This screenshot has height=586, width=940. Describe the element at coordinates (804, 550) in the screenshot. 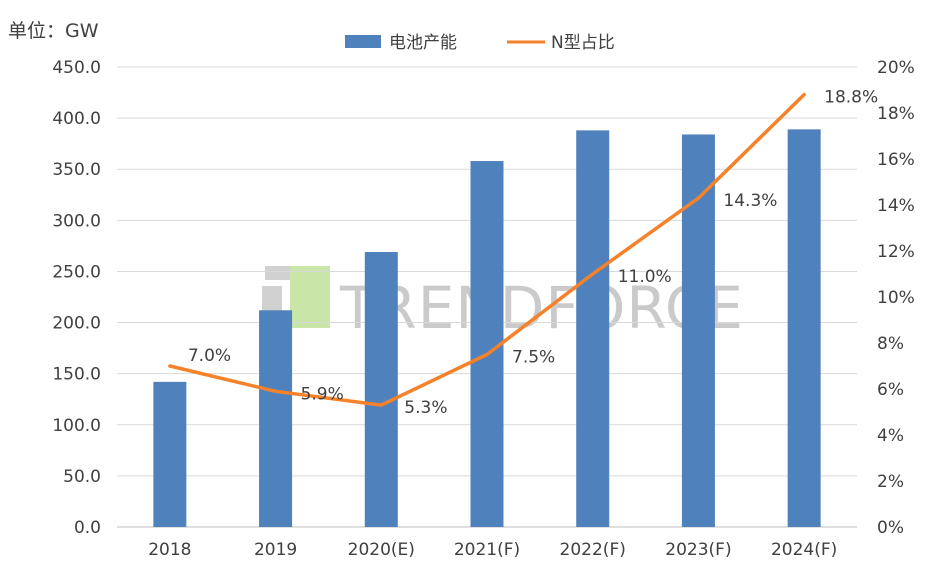

I see `x-tick-label: 2024(F)` at that location.